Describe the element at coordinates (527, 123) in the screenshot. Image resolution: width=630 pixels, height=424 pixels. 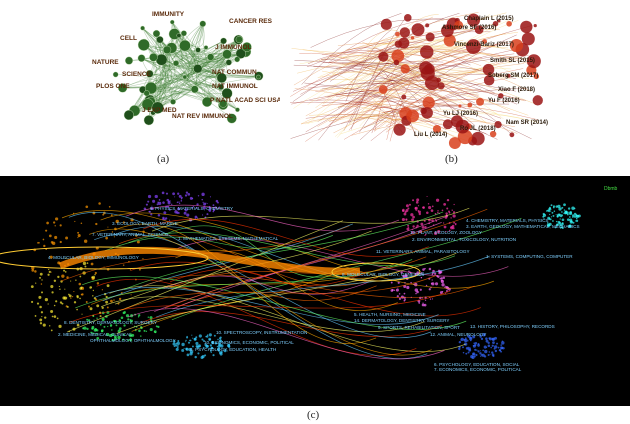
I see `reference-label: Nam SR (2014)` at that location.